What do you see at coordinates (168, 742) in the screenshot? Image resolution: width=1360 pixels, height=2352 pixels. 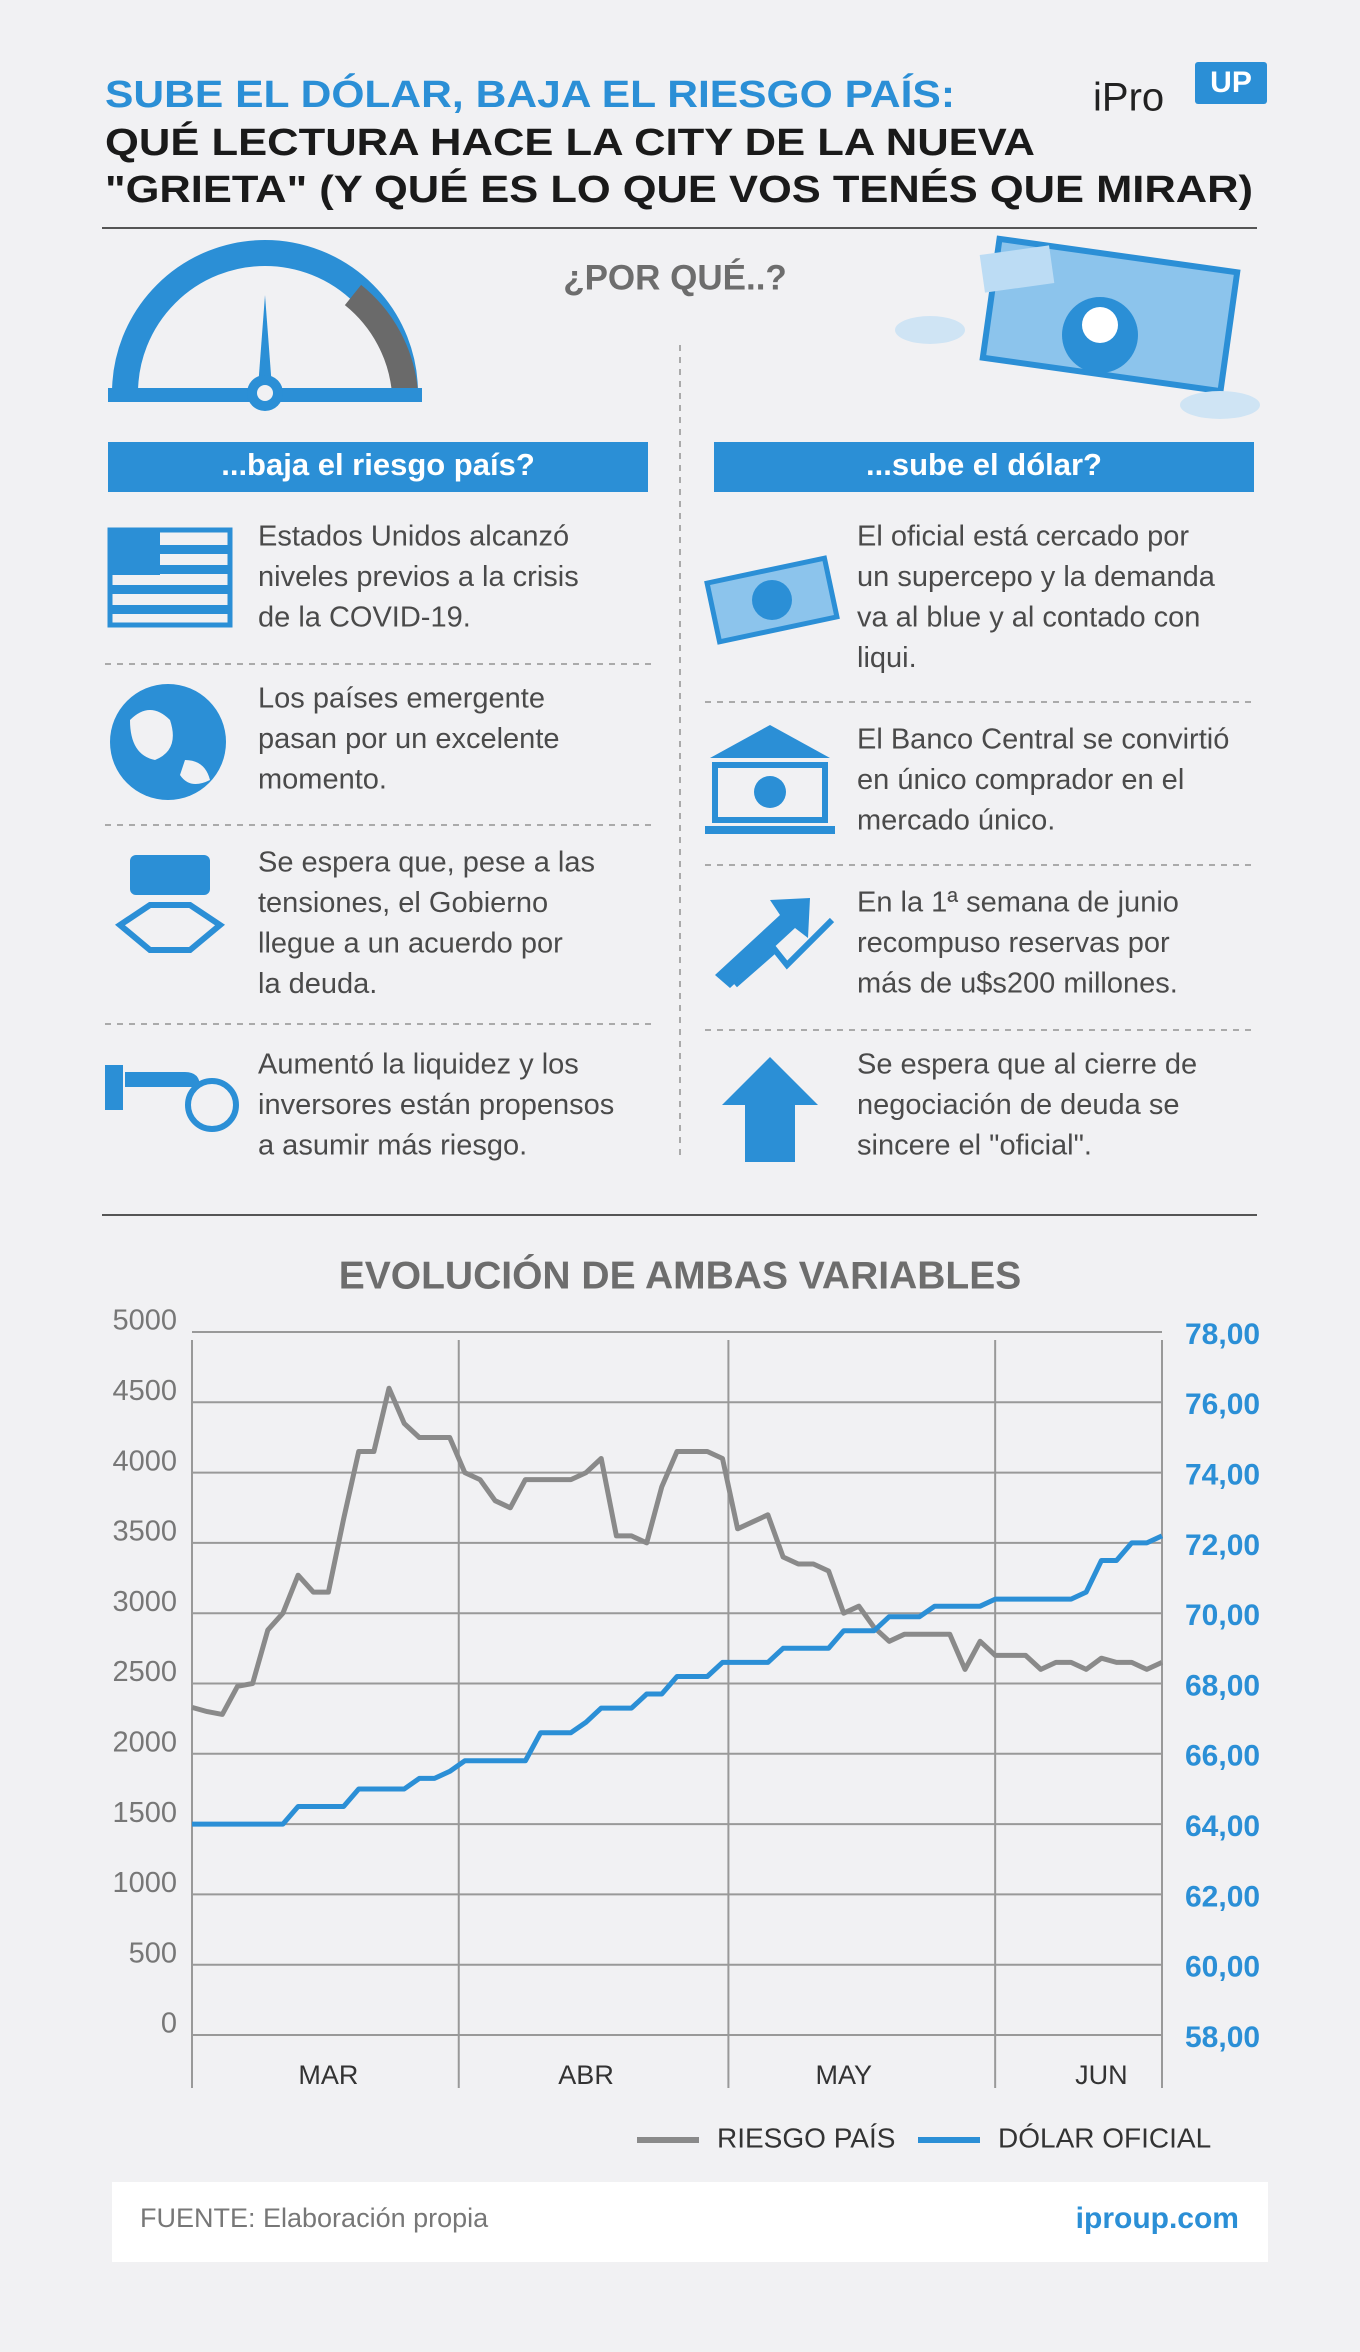 I see `globe-icon` at bounding box center [168, 742].